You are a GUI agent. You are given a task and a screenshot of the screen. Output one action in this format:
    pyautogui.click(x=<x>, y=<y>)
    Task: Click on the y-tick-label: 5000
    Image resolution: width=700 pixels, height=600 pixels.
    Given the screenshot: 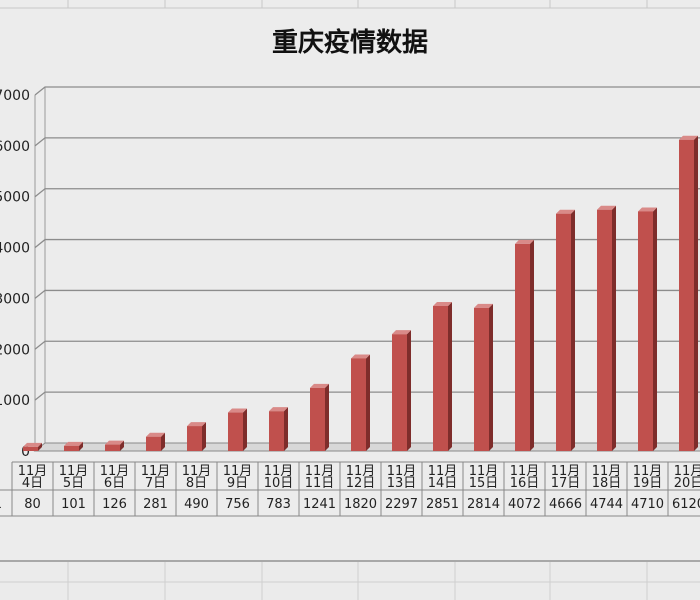 What is the action you would take?
    pyautogui.click(x=15, y=198)
    